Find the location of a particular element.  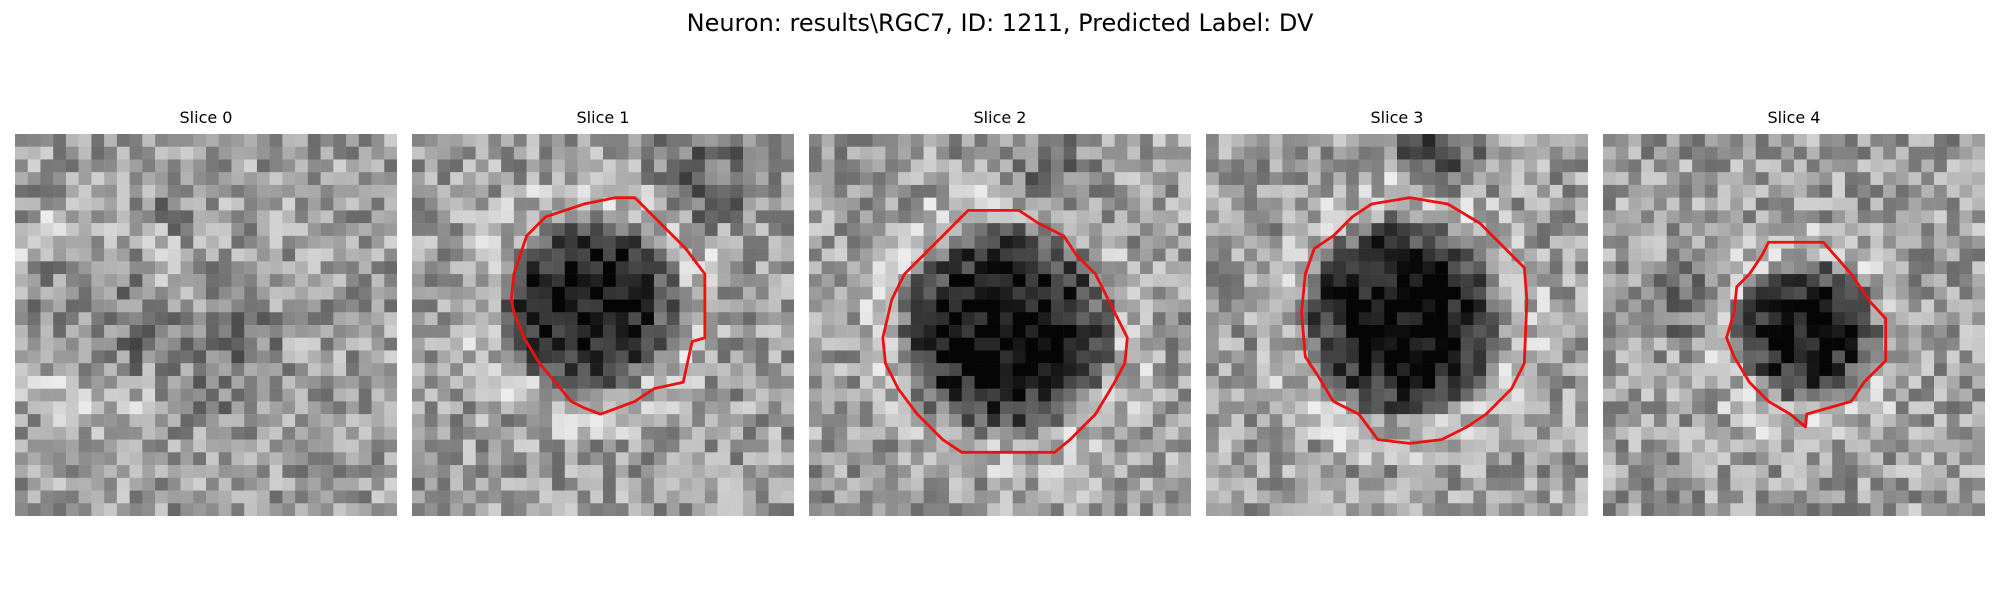

slice-panel-2: Slice 2 is located at coordinates (1000, 312).